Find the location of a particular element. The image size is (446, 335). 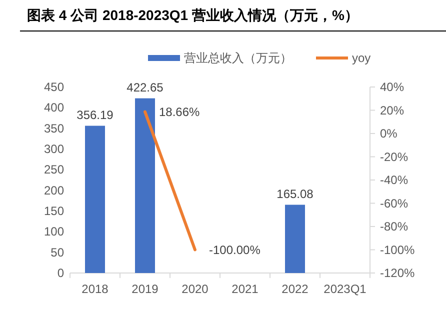

y-tick-label: 400 is located at coordinates (54, 107).